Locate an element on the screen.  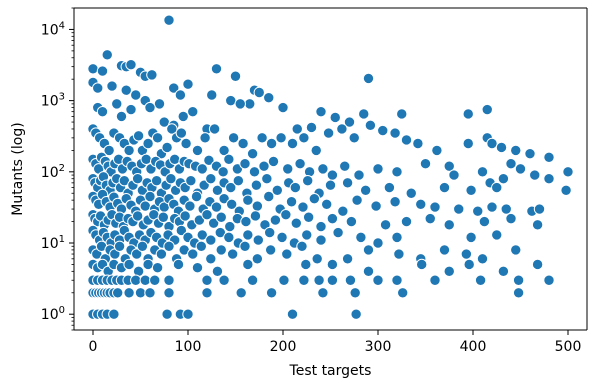
x-axis-label: Test targets is located at coordinates (330, 371).